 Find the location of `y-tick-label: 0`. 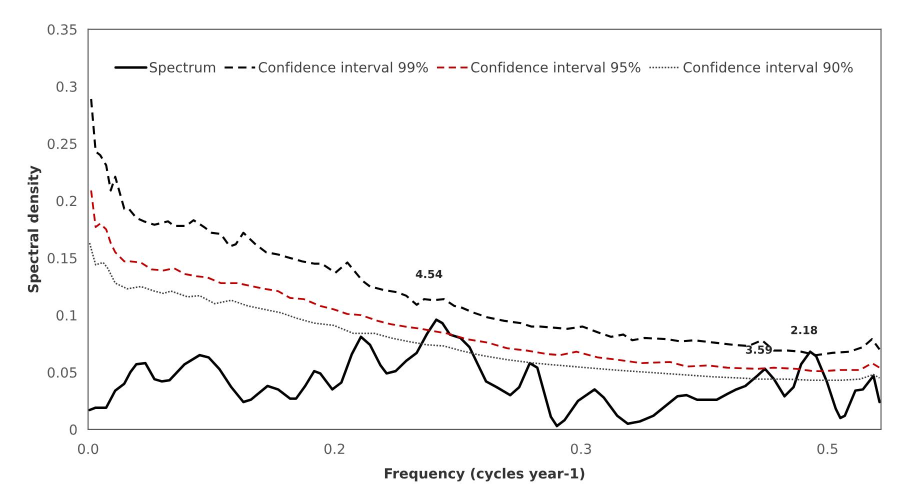

y-tick-label: 0 is located at coordinates (73, 429).